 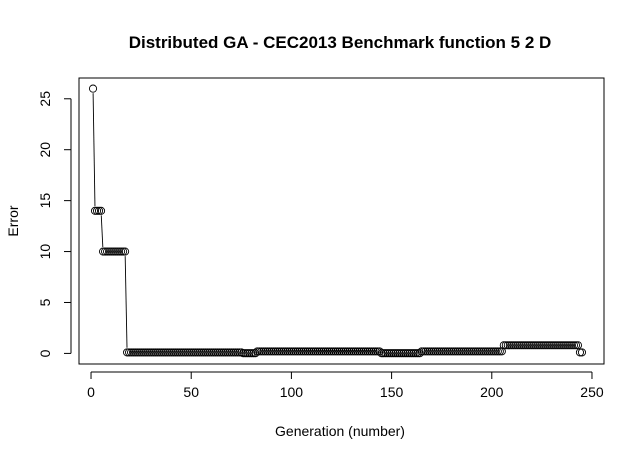 What do you see at coordinates (292, 392) in the screenshot?
I see `x-tick-label: 100` at bounding box center [292, 392].